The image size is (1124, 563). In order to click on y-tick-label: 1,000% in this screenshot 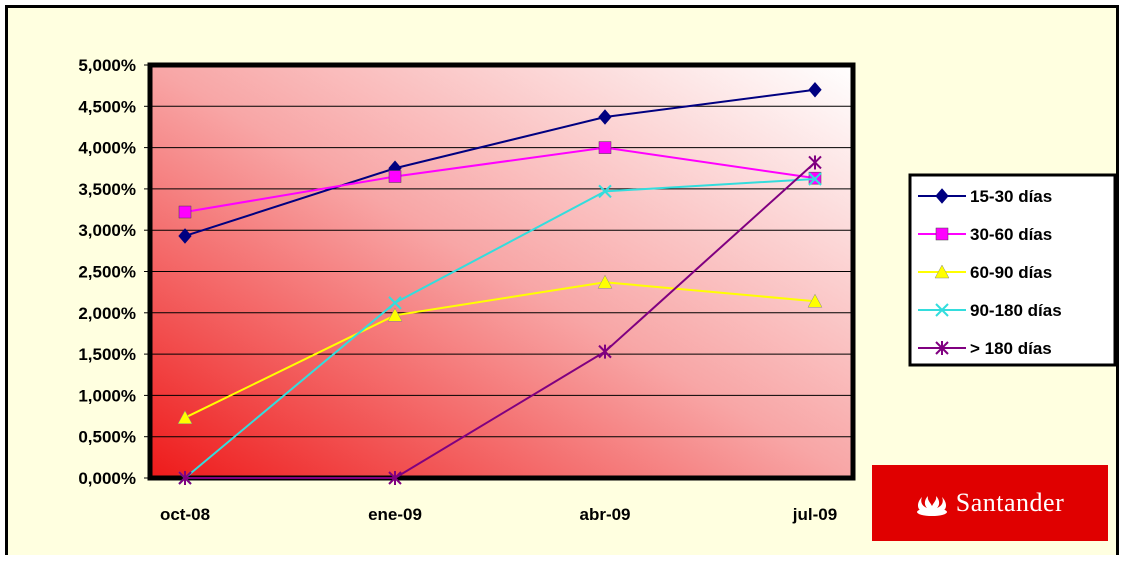, I will do `click(107, 395)`.